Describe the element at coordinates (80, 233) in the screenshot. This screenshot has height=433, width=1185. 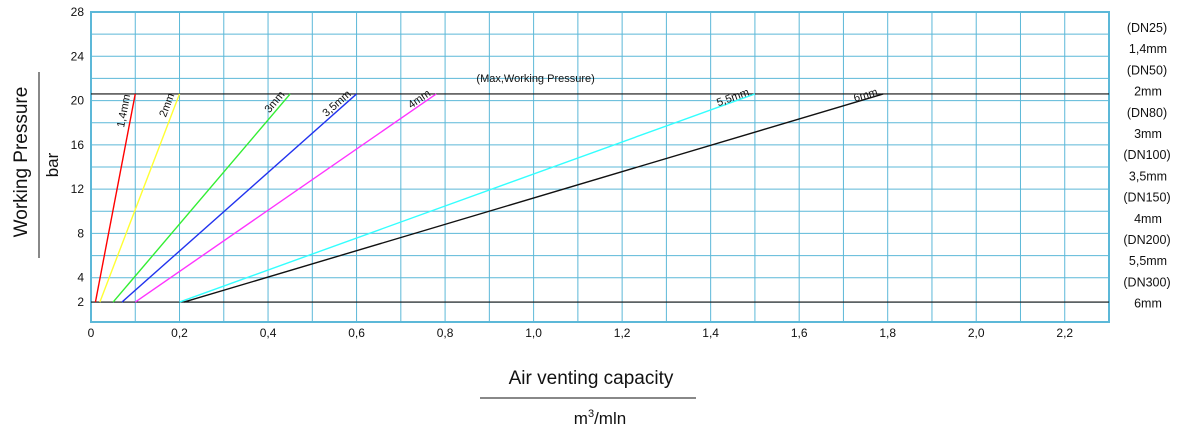
I see `y-tick-label: 8` at that location.